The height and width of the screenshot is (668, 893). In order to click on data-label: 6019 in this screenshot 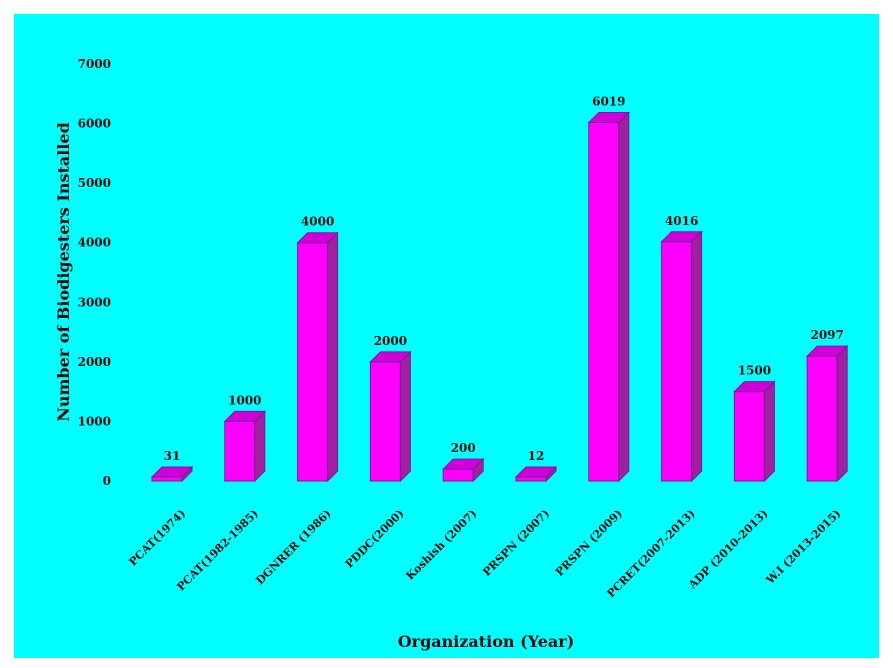, I will do `click(608, 101)`.